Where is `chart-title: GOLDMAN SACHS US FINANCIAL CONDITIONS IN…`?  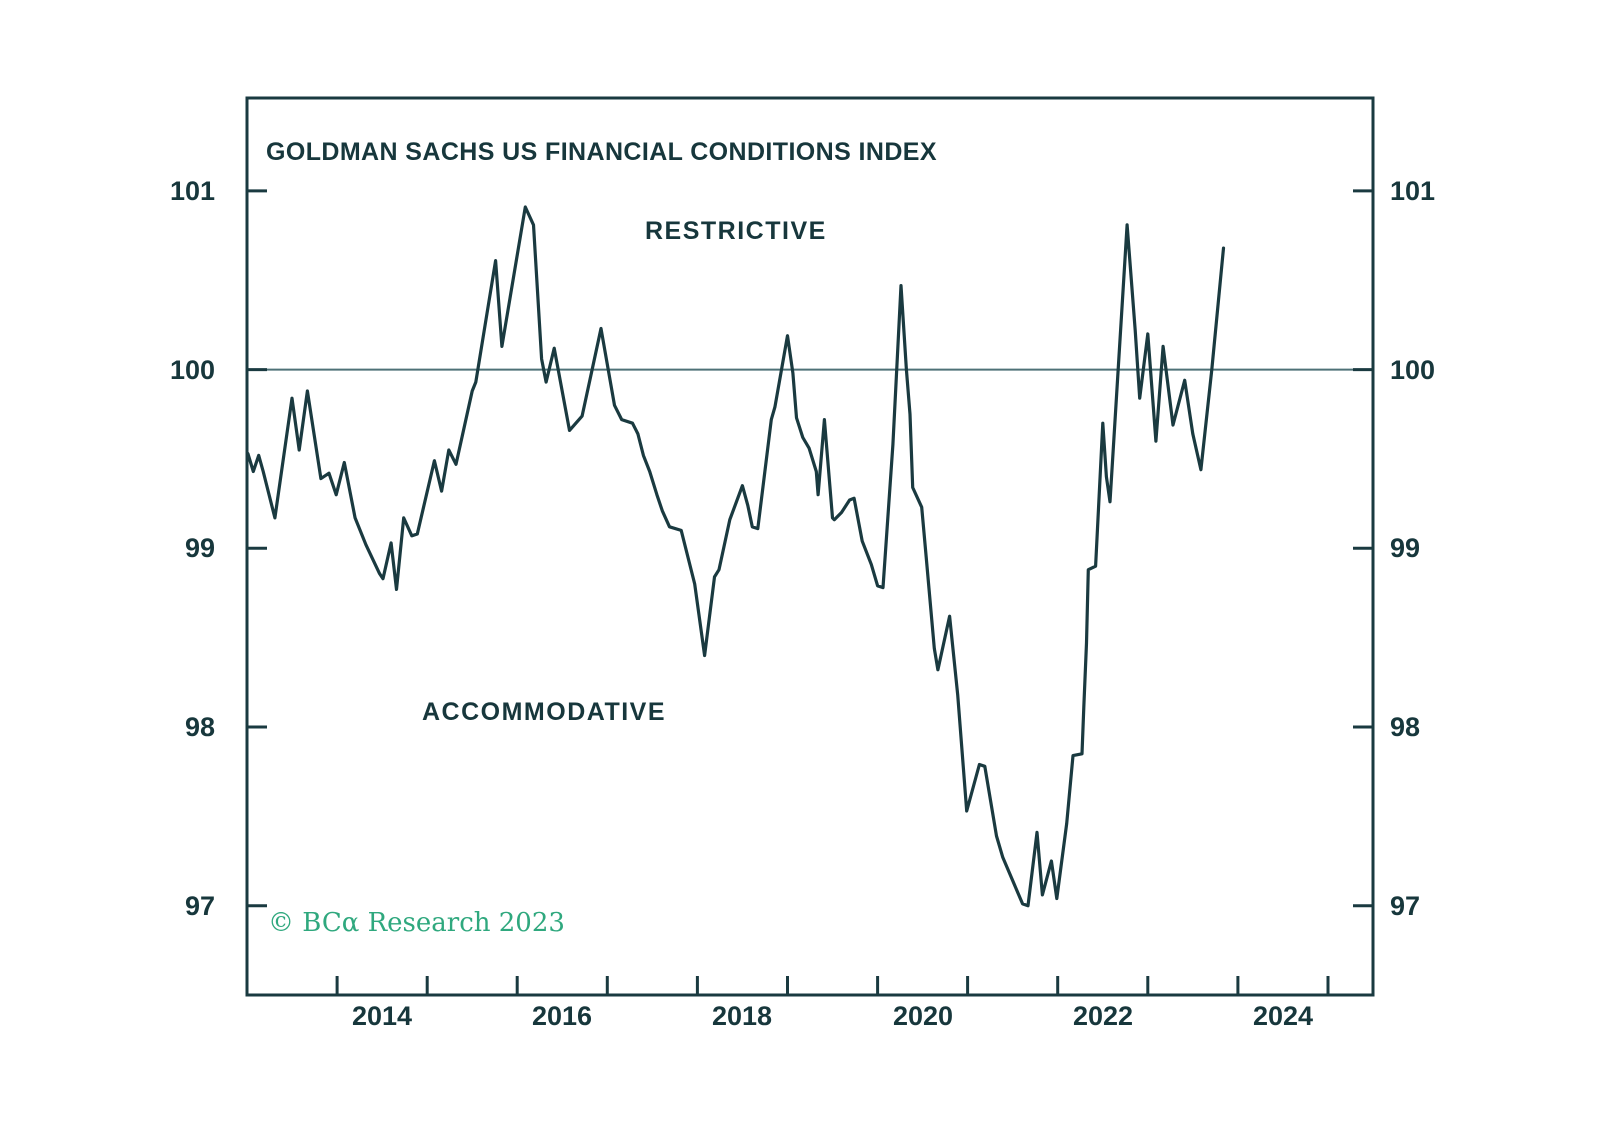 chart-title: GOLDMAN SACHS US FINANCIAL CONDITIONS IN… is located at coordinates (601, 152).